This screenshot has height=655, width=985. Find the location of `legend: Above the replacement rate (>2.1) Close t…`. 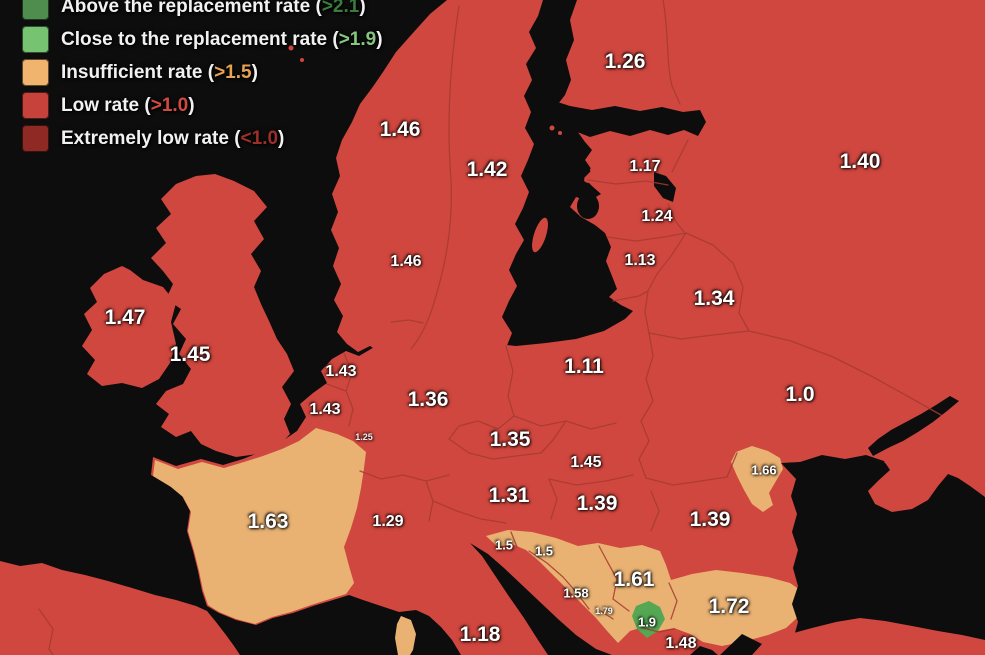

legend: Above the replacement rate (>2.1) Close t… is located at coordinates (202, 79).